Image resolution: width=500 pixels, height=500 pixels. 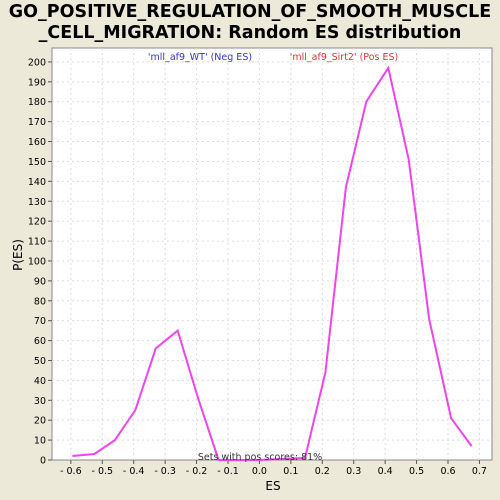 I want to click on y-tick-label: 60, so click(x=40, y=341).